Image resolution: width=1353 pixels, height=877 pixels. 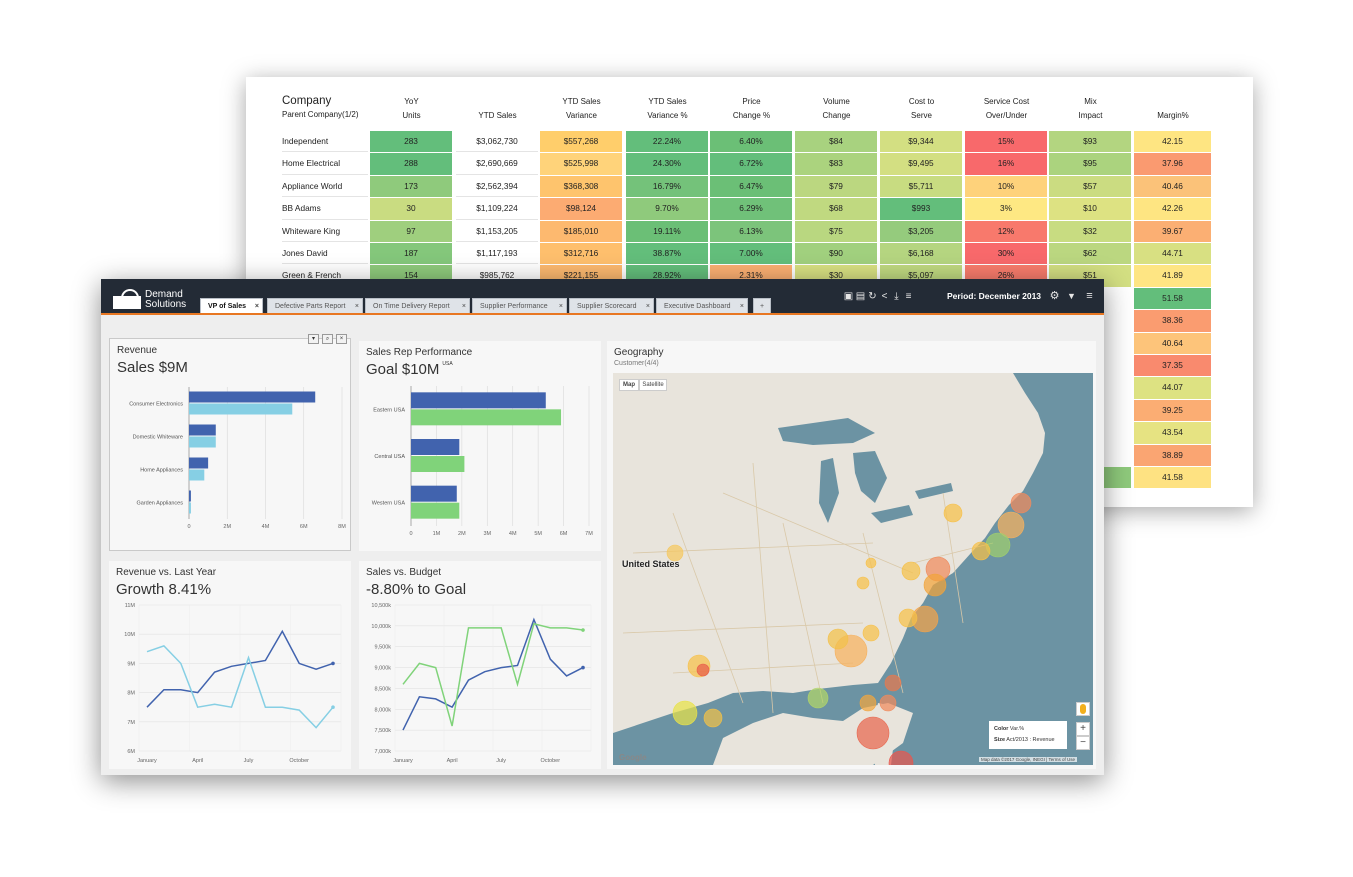 I want to click on bar-western-usa-s2, so click(x=435, y=510).